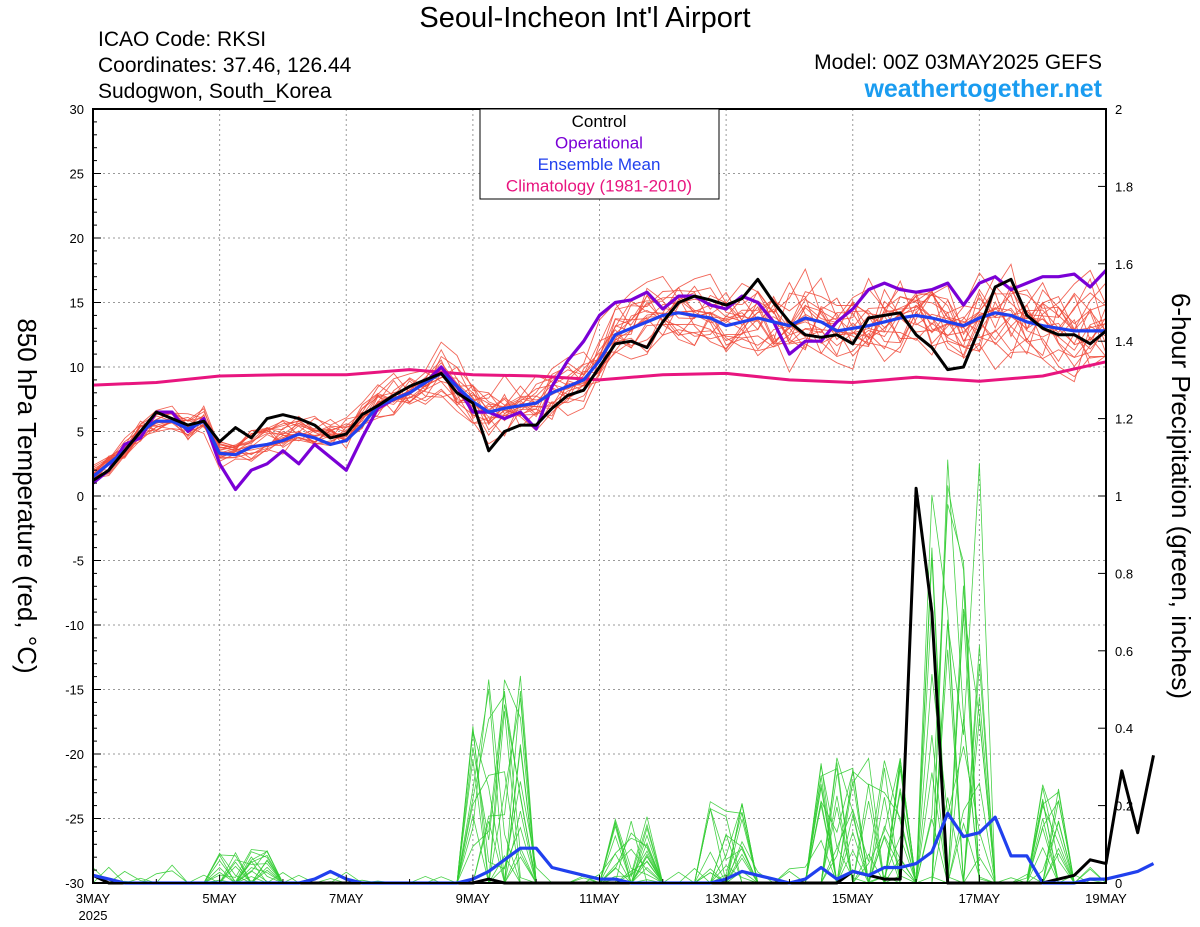  What do you see at coordinates (78, 561) in the screenshot?
I see `left-tick-label: -5` at bounding box center [78, 561].